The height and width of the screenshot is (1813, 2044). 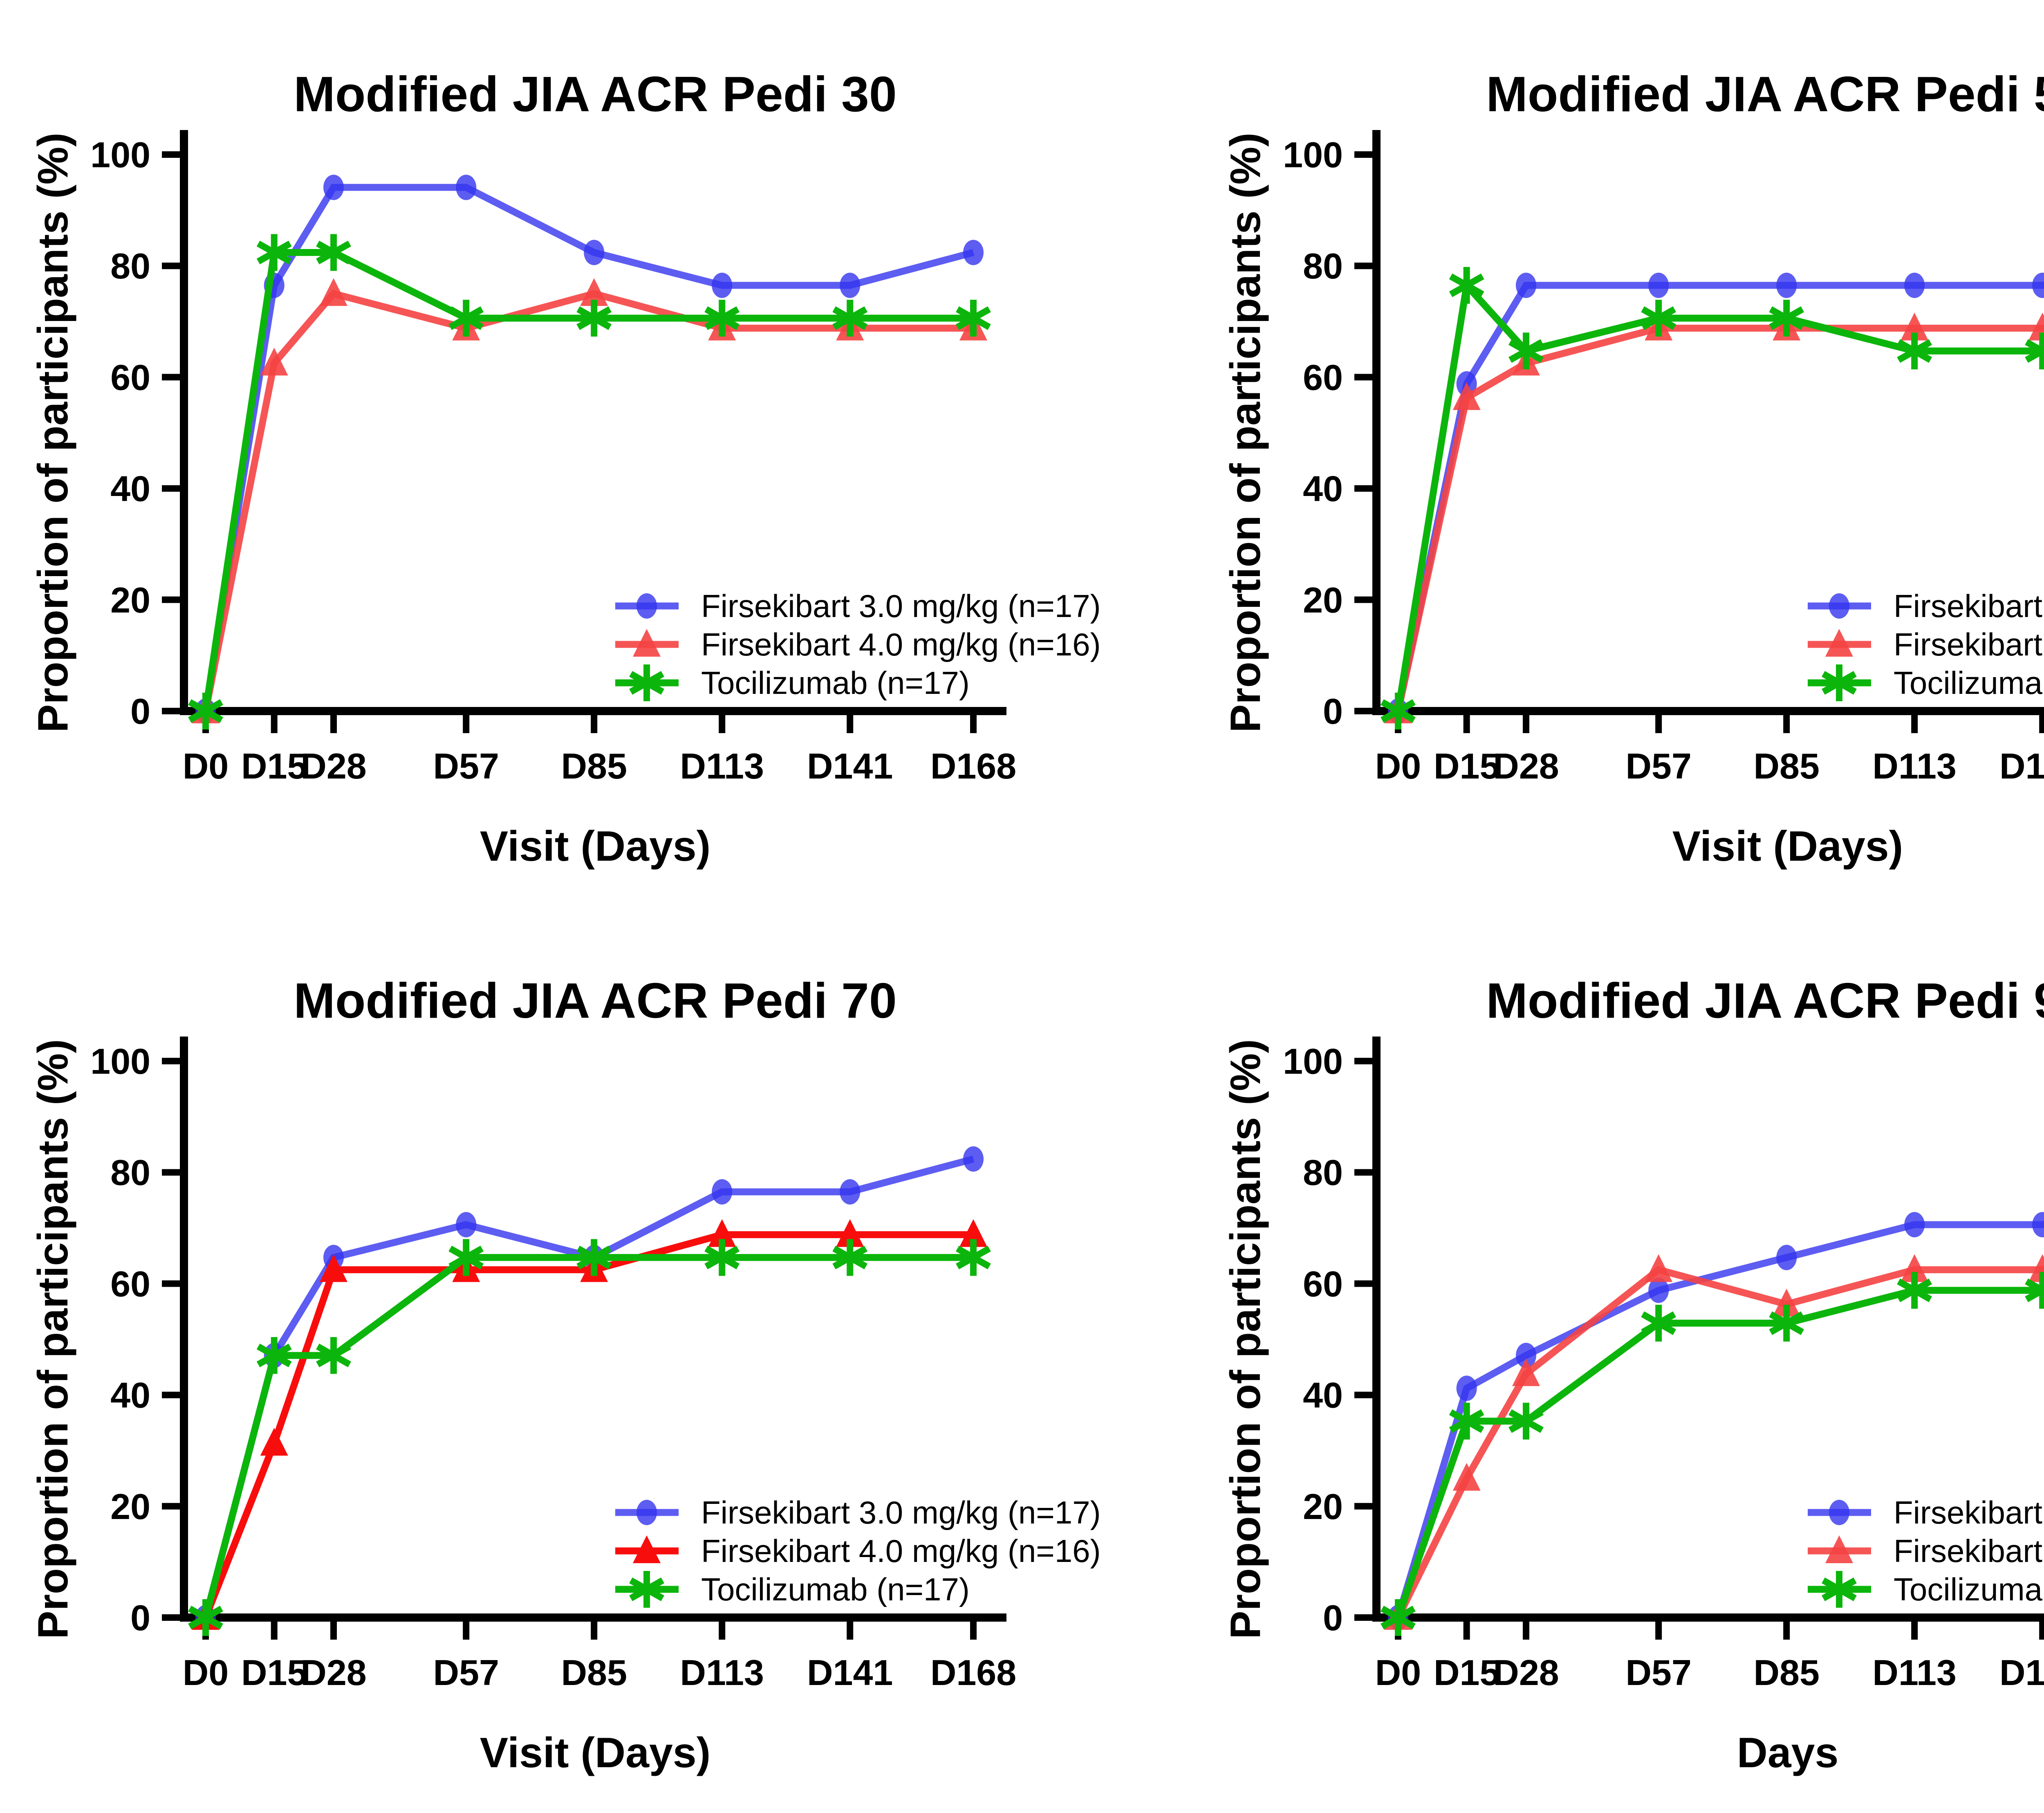 I want to click on chart-title-pedi-90: Modified JIA ACR Pedi 90, so click(x=1765, y=1000).